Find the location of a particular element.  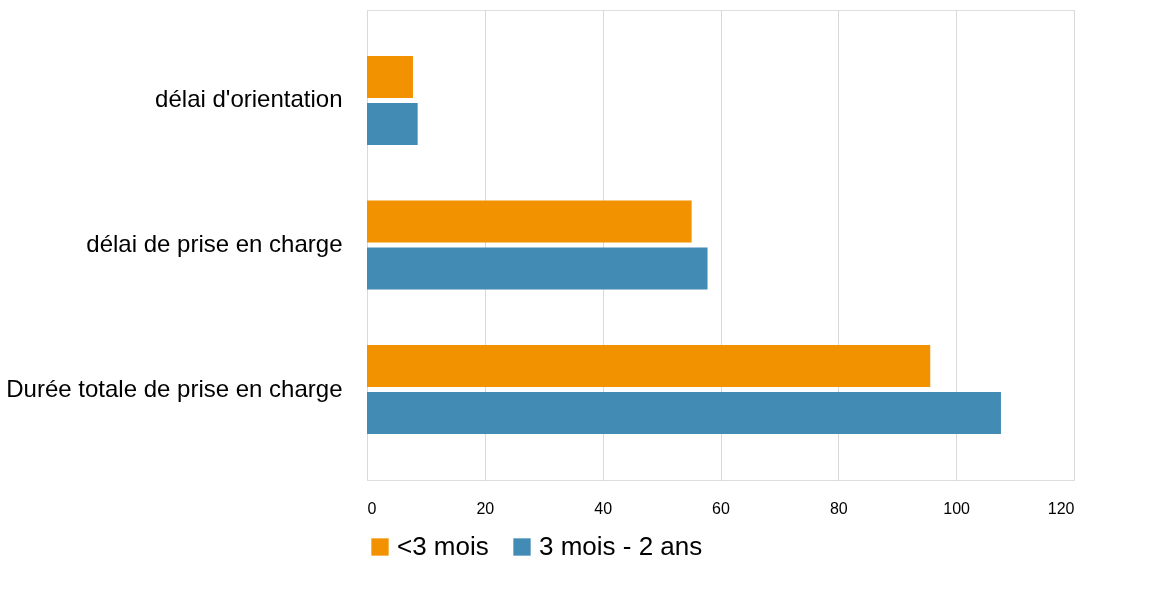

x-tick-label: 60 is located at coordinates (721, 508).